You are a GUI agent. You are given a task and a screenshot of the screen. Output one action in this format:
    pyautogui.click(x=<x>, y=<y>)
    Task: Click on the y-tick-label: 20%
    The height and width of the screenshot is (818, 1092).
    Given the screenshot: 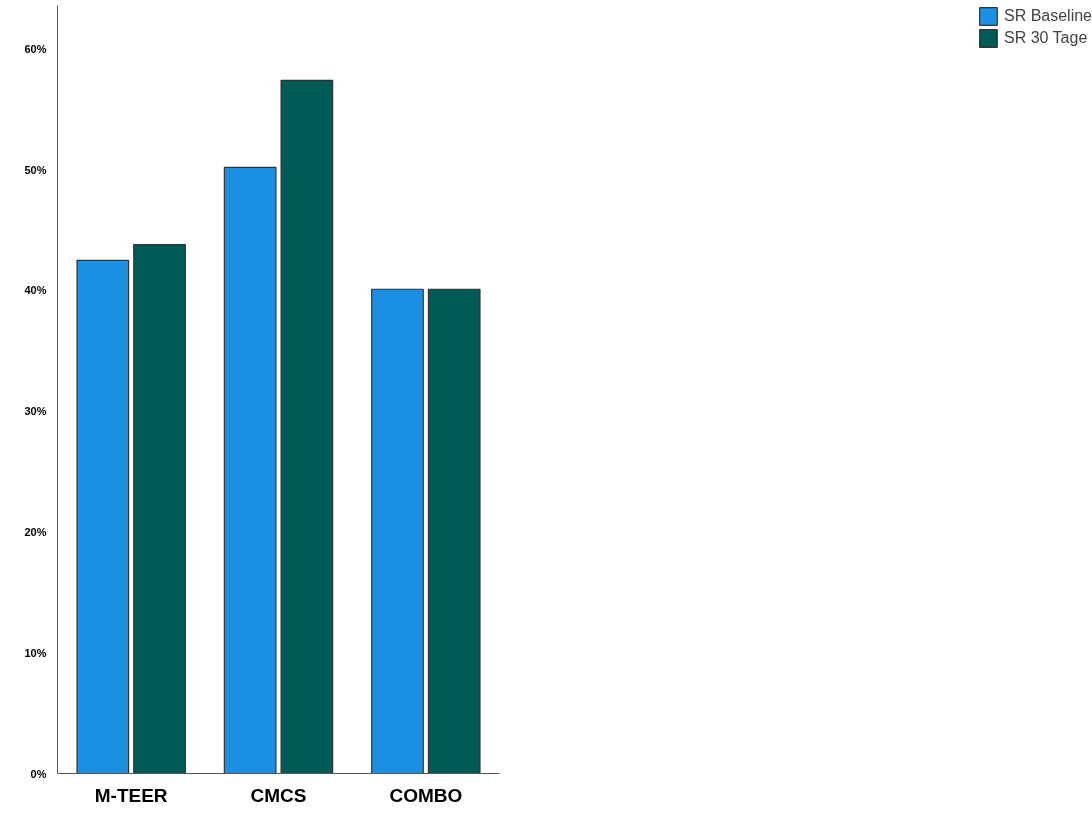 What is the action you would take?
    pyautogui.click(x=35, y=531)
    